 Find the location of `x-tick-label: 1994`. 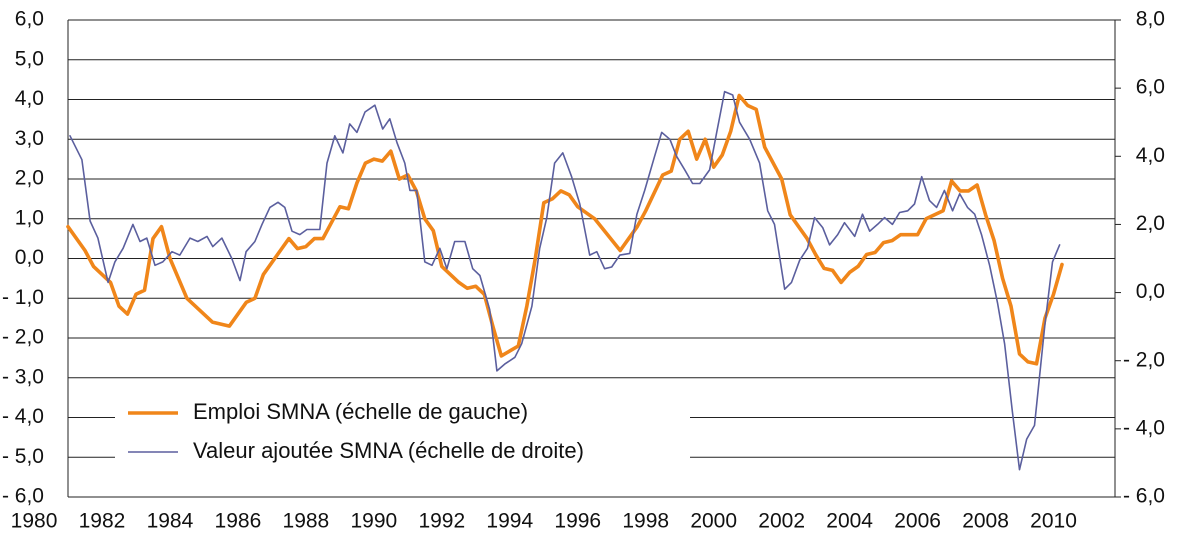

x-tick-label: 1994 is located at coordinates (509, 521).